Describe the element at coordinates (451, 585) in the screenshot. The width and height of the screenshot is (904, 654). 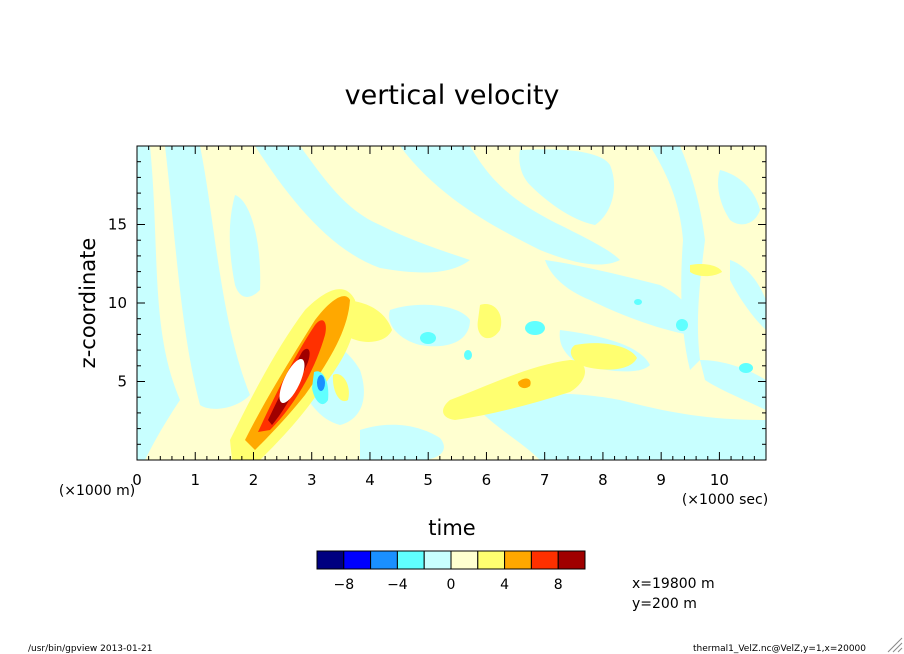
I see `colorbar-tick-label: 0` at that location.